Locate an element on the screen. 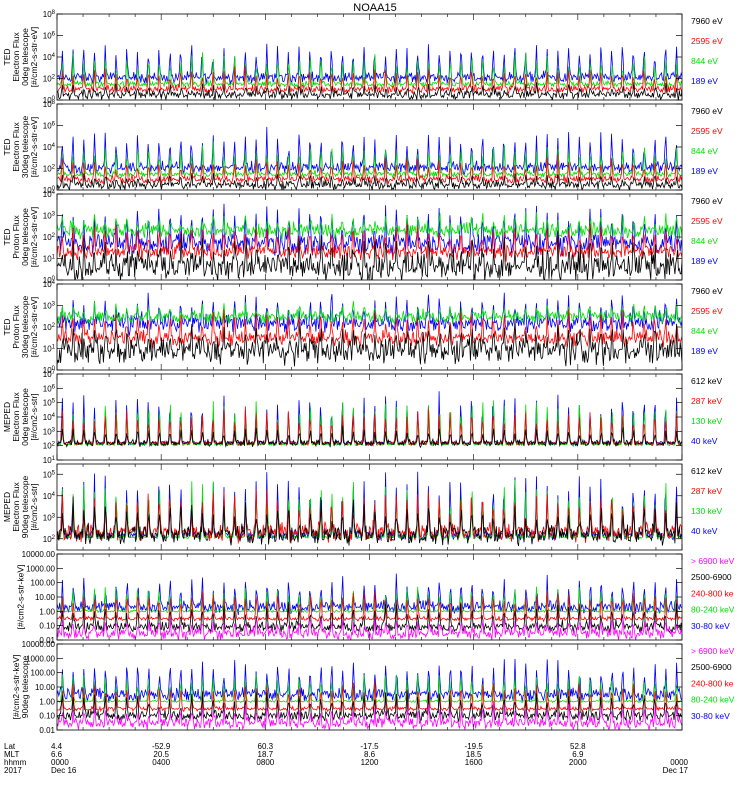 The height and width of the screenshot is (800, 750). y-tick-label: 108 is located at coordinates (49, 104).